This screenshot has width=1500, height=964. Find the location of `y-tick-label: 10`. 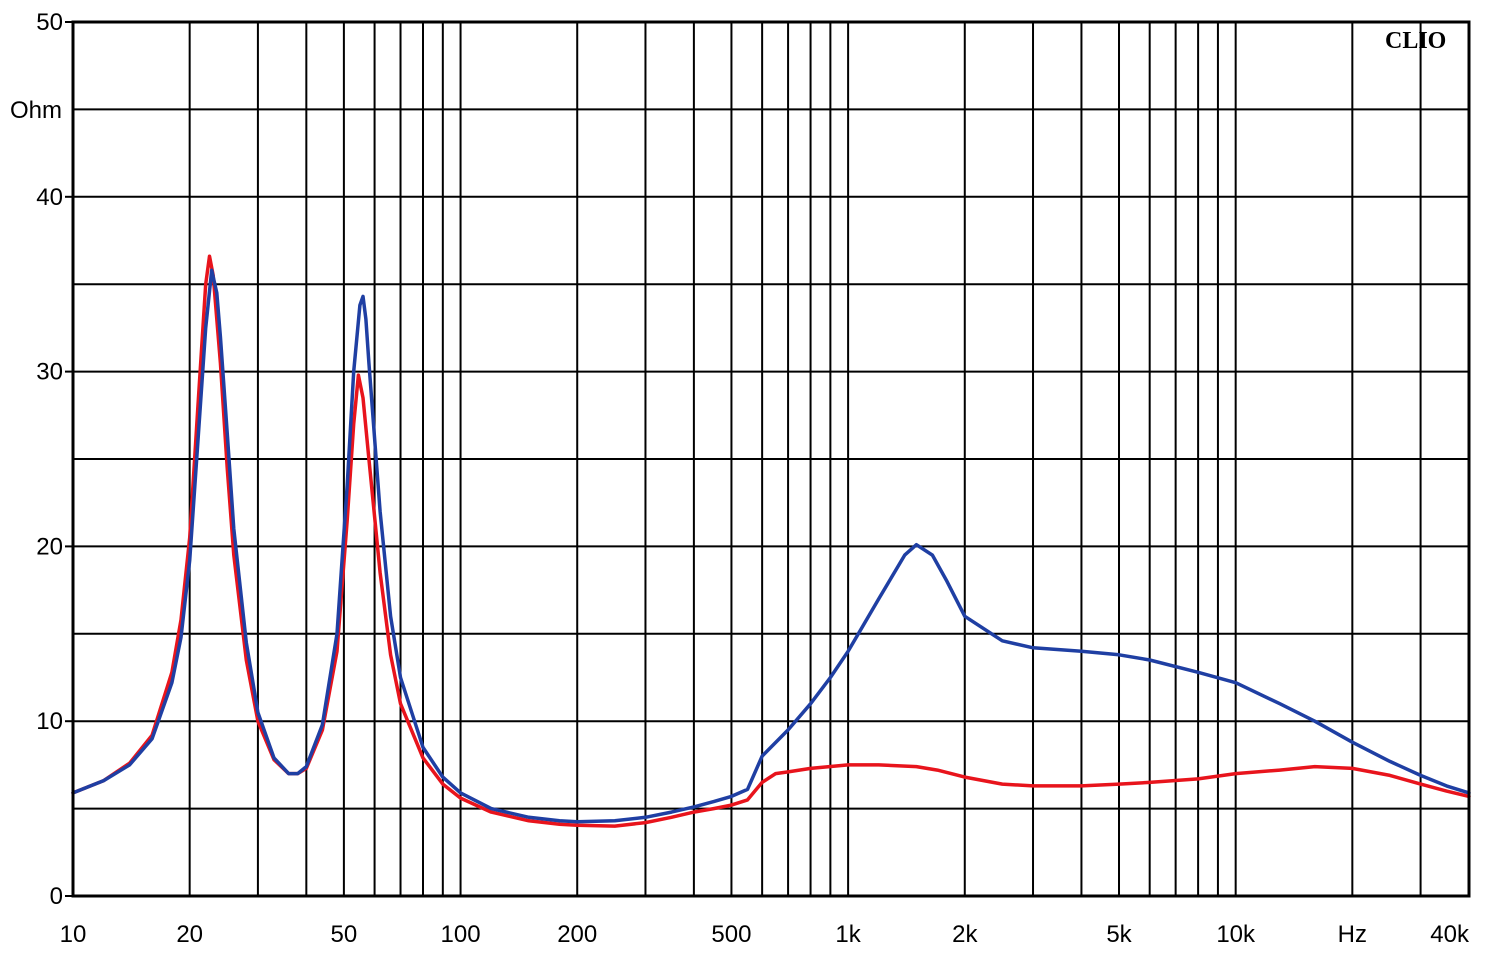

y-tick-label: 10 is located at coordinates (49, 721).